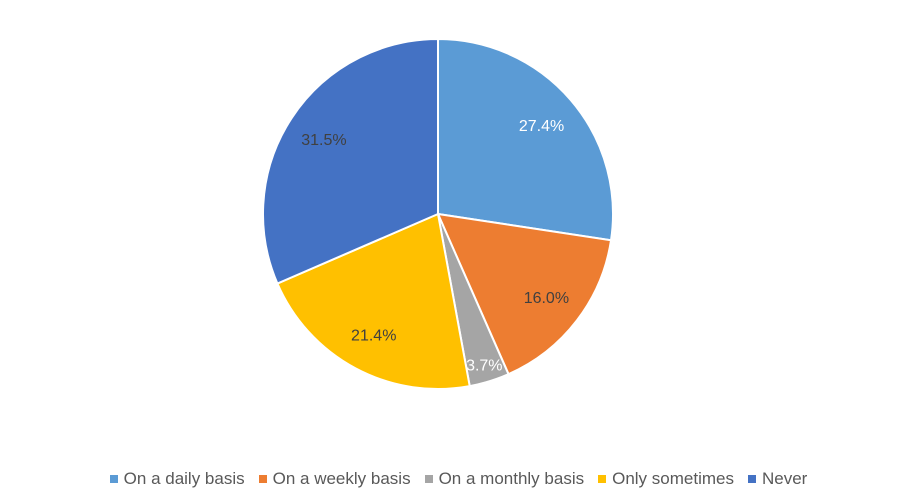 The image size is (917, 502). What do you see at coordinates (341, 478) in the screenshot?
I see `legend-label: On a weekly basis` at bounding box center [341, 478].